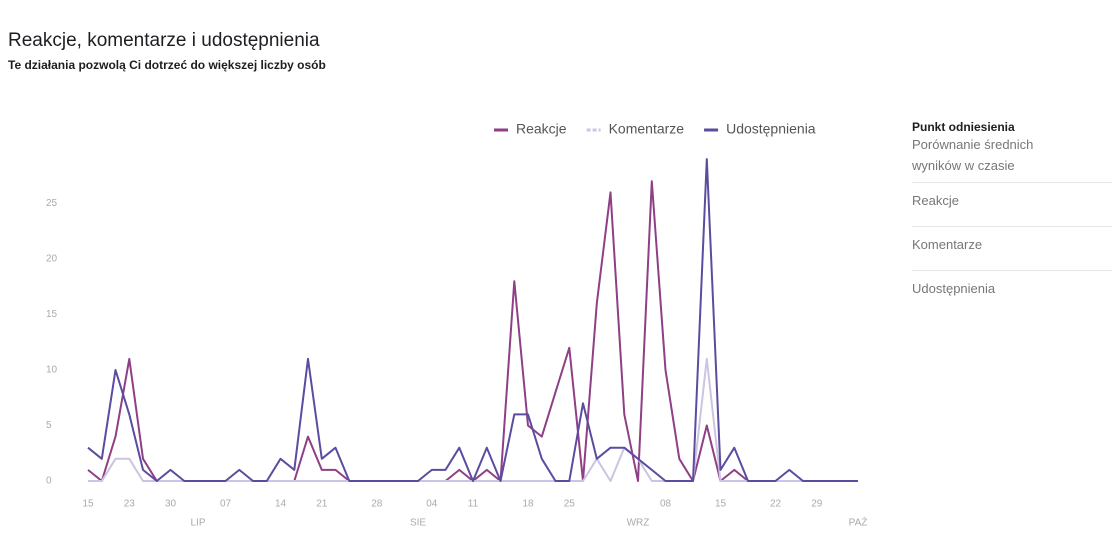 The width and height of the screenshot is (1118, 540). I want to click on y-tick-label: 15, so click(52, 314).